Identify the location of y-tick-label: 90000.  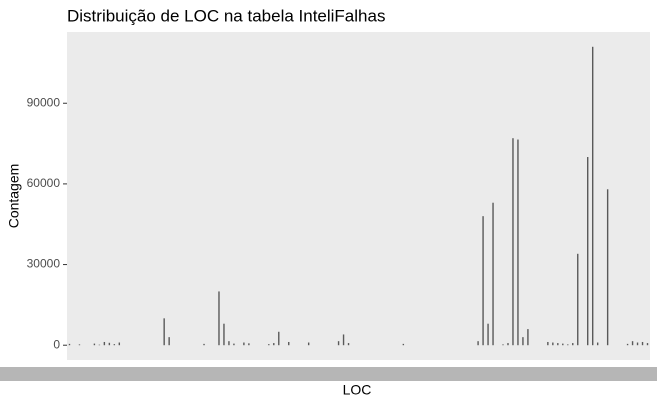
(44, 102).